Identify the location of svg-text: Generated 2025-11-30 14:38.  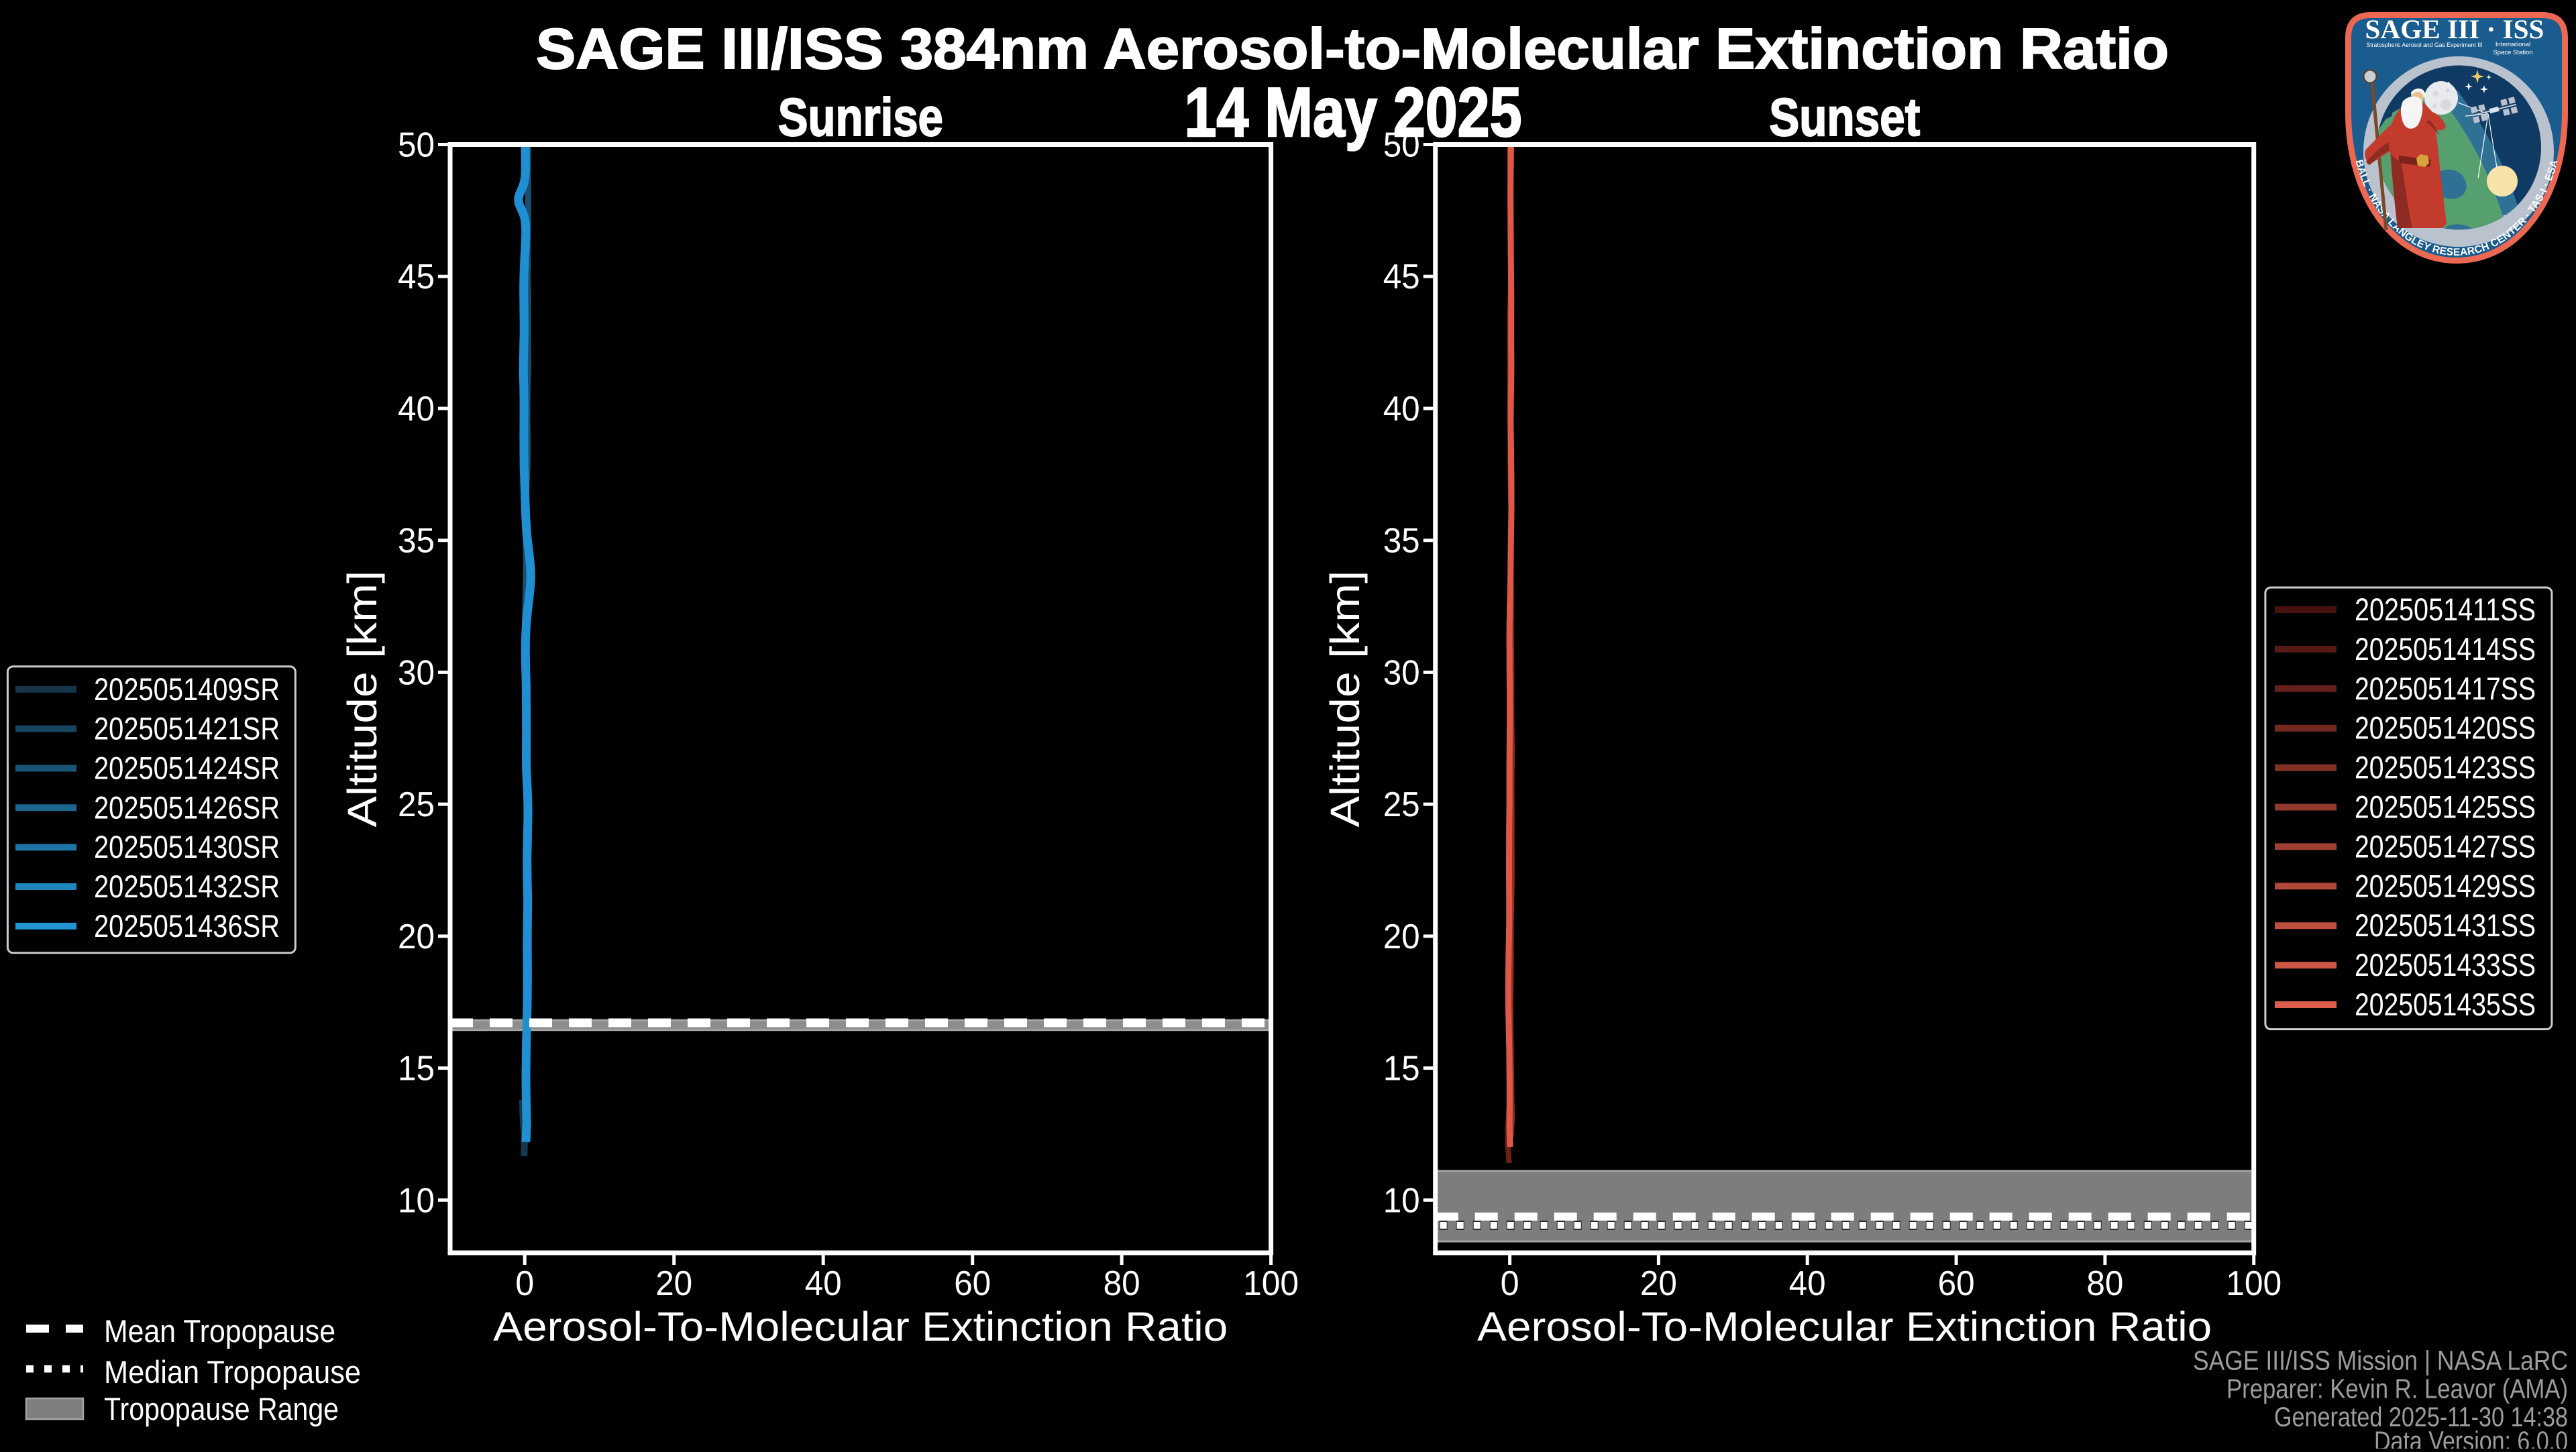
(2421, 1417).